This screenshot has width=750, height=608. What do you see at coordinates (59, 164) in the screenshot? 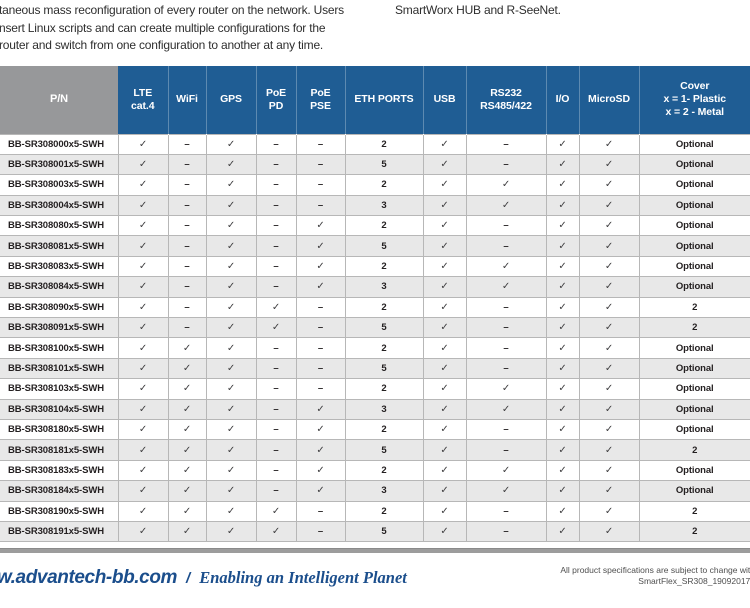
I see `part-number: BB-SR308001x5-SWH` at bounding box center [59, 164].